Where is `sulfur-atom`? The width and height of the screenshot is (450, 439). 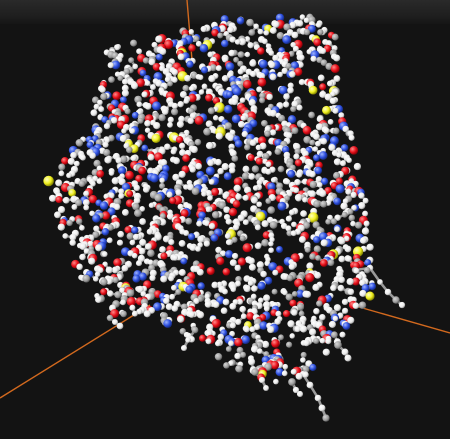 sulfur-atom is located at coordinates (156, 138).